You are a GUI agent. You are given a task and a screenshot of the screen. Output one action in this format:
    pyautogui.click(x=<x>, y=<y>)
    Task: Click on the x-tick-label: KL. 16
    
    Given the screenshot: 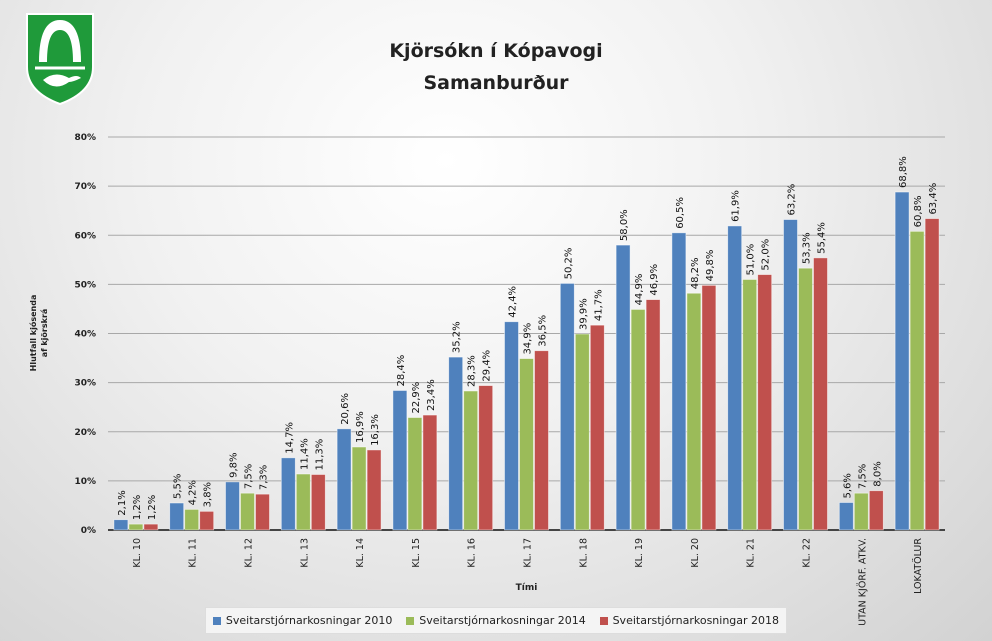 What is the action you would take?
    pyautogui.click(x=472, y=553)
    